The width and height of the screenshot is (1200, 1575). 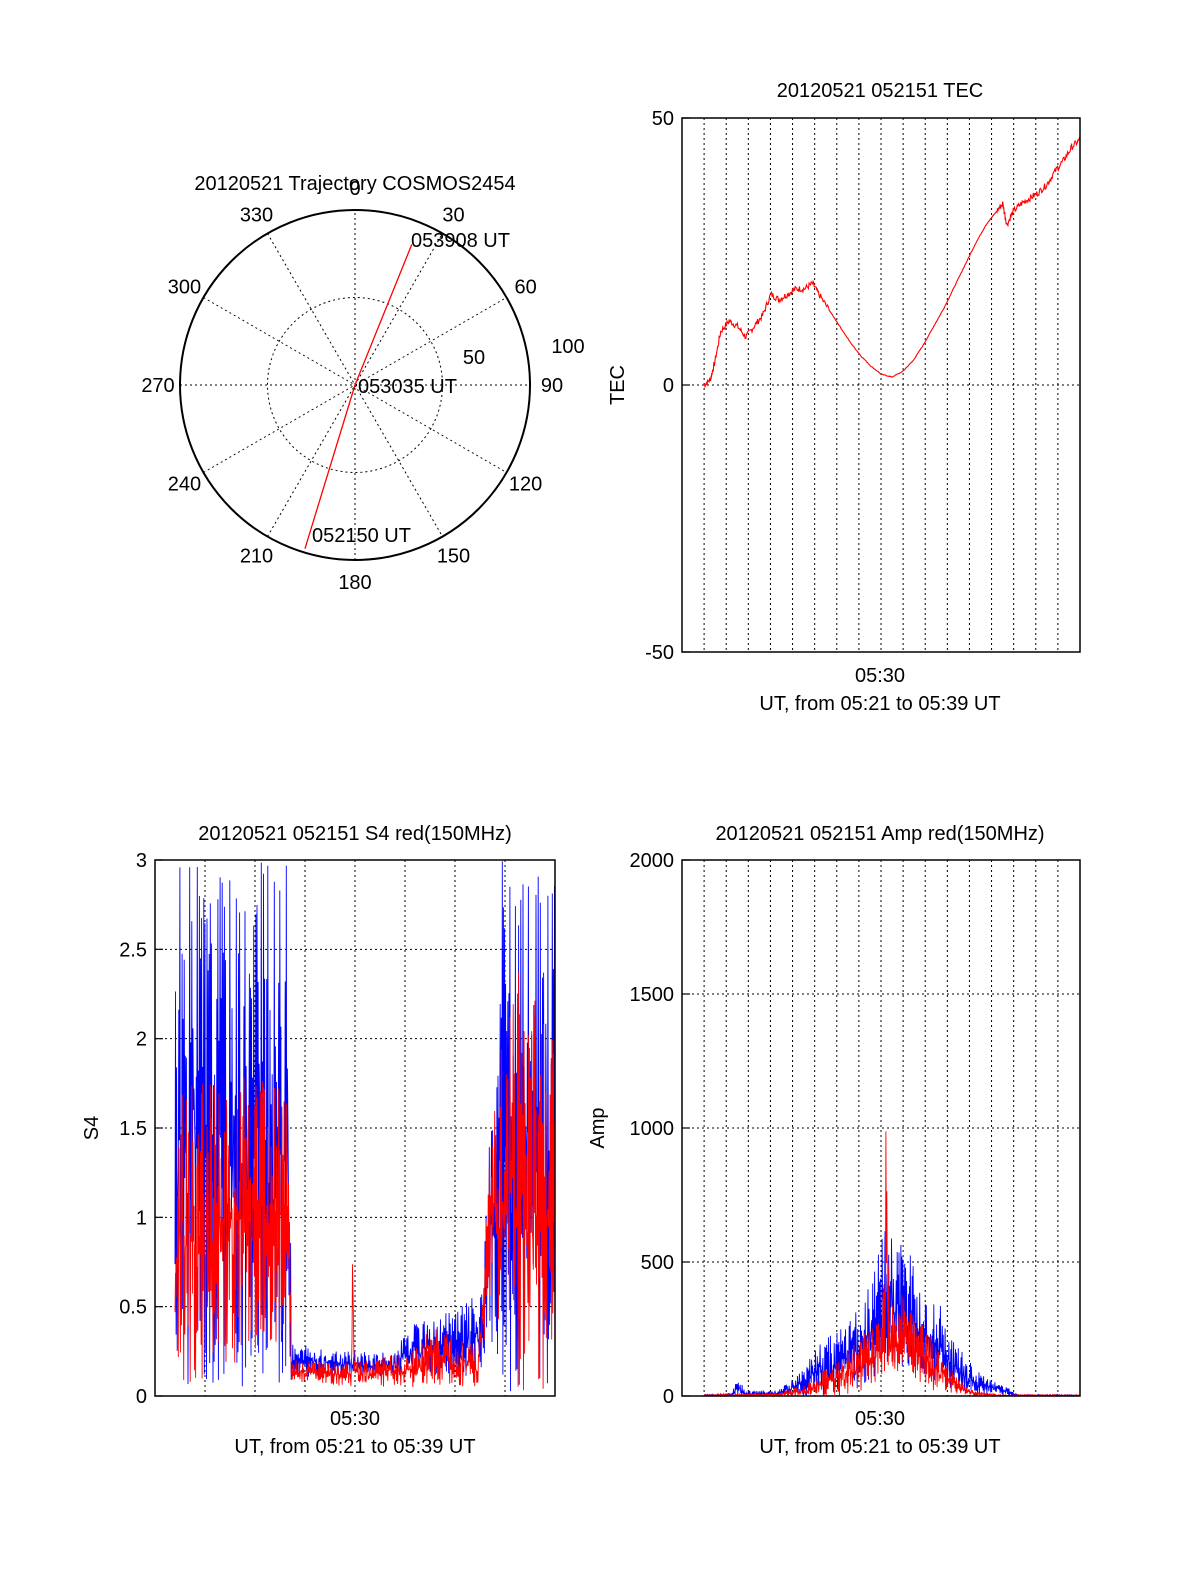 What do you see at coordinates (354, 1447) in the screenshot?
I see `s4-x-axis-label: UT, from 05:21 to 05:39 UT` at bounding box center [354, 1447].